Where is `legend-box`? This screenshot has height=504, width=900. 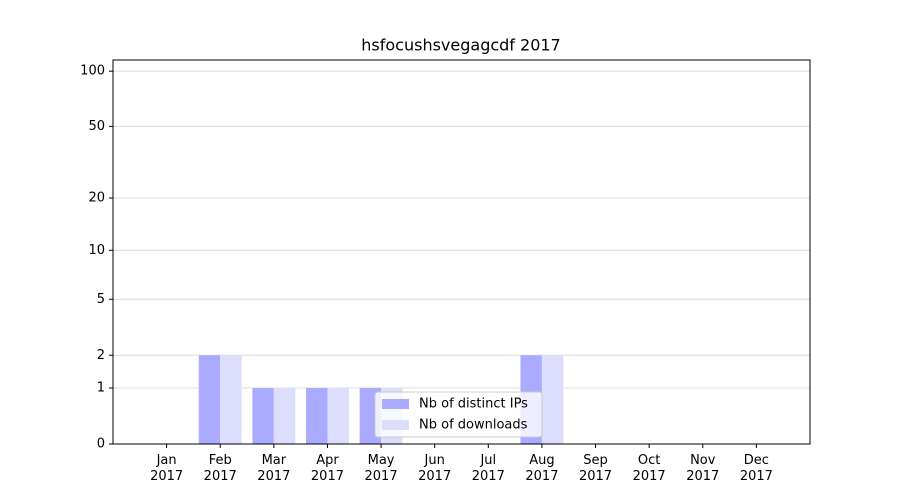 legend-box is located at coordinates (458, 414).